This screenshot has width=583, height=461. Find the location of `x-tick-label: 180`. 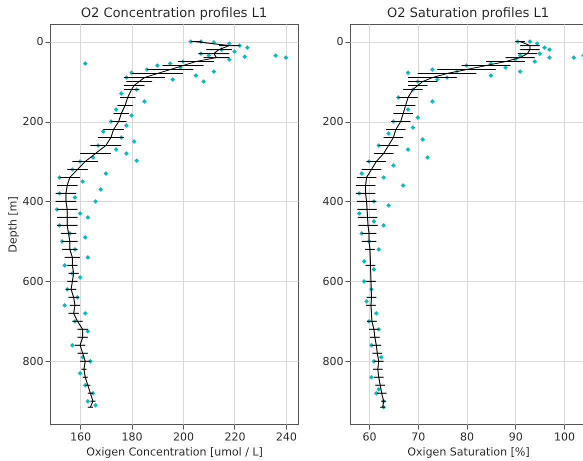

x-tick-label: 180 is located at coordinates (132, 437).